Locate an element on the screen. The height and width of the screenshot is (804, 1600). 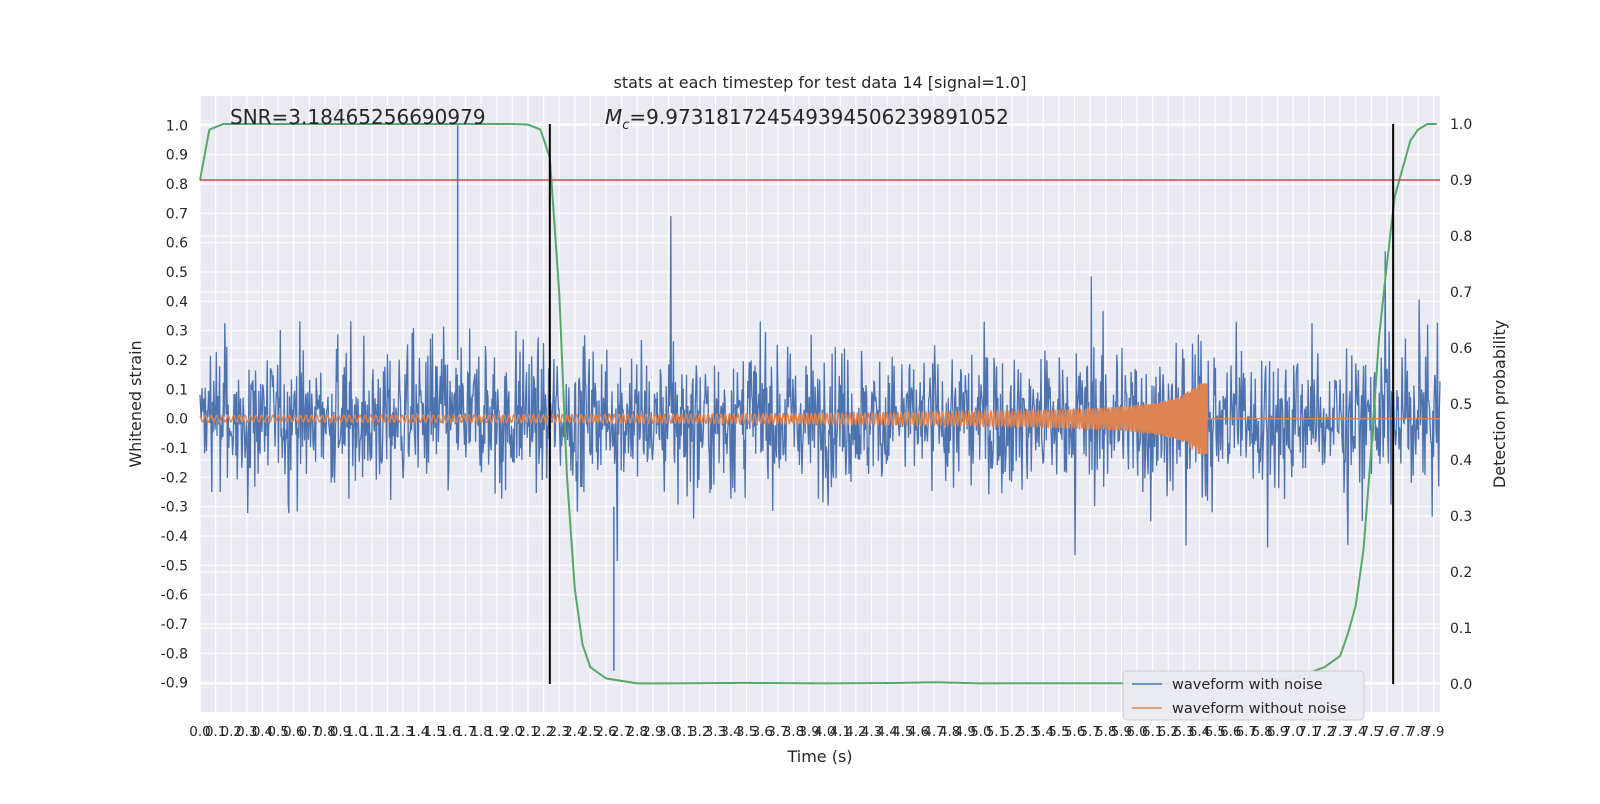
x-tick-label: 3.3 is located at coordinates (715, 732).